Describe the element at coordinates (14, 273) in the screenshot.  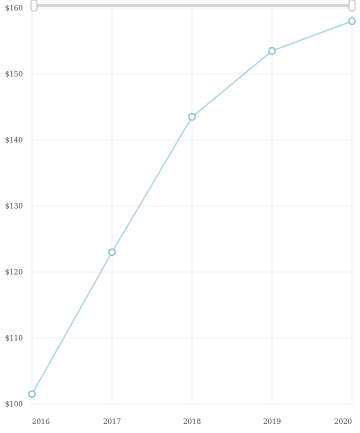
I see `y-tick-label: $120` at that location.